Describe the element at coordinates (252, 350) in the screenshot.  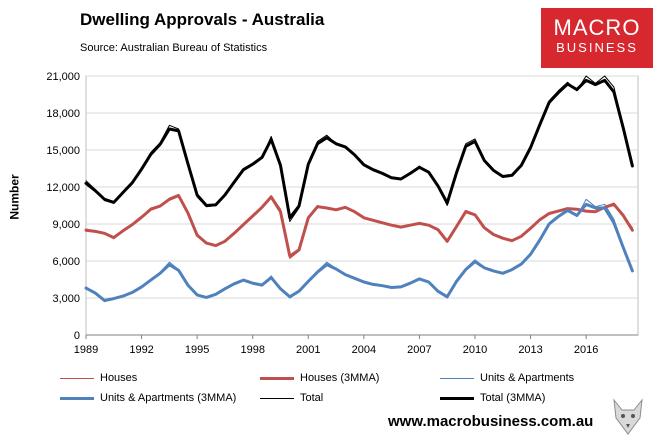
I see `x-tick-label: 1998` at that location.